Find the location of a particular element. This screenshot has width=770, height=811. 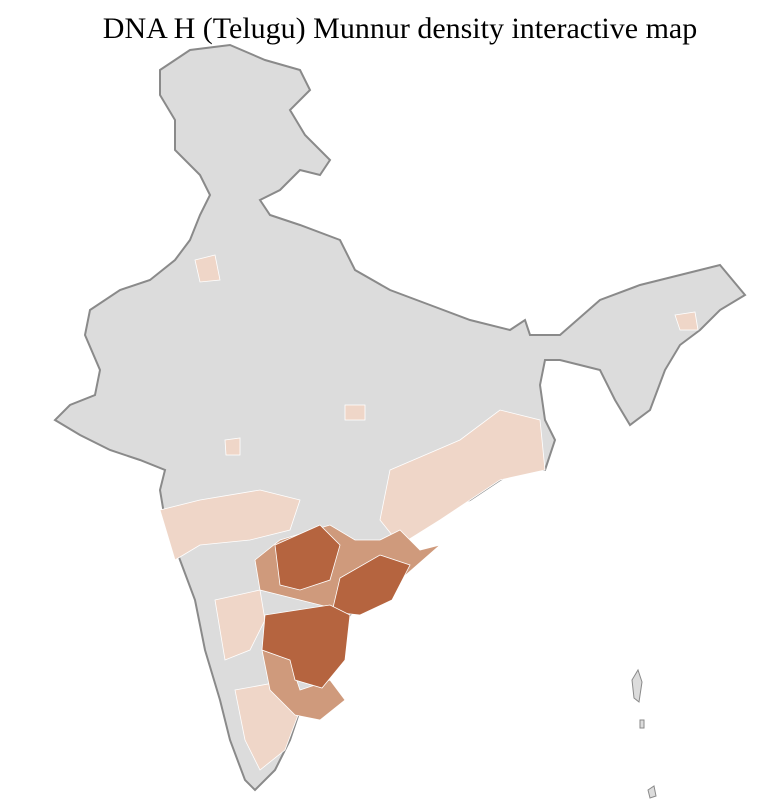

andaman-islands is located at coordinates (644, 733).